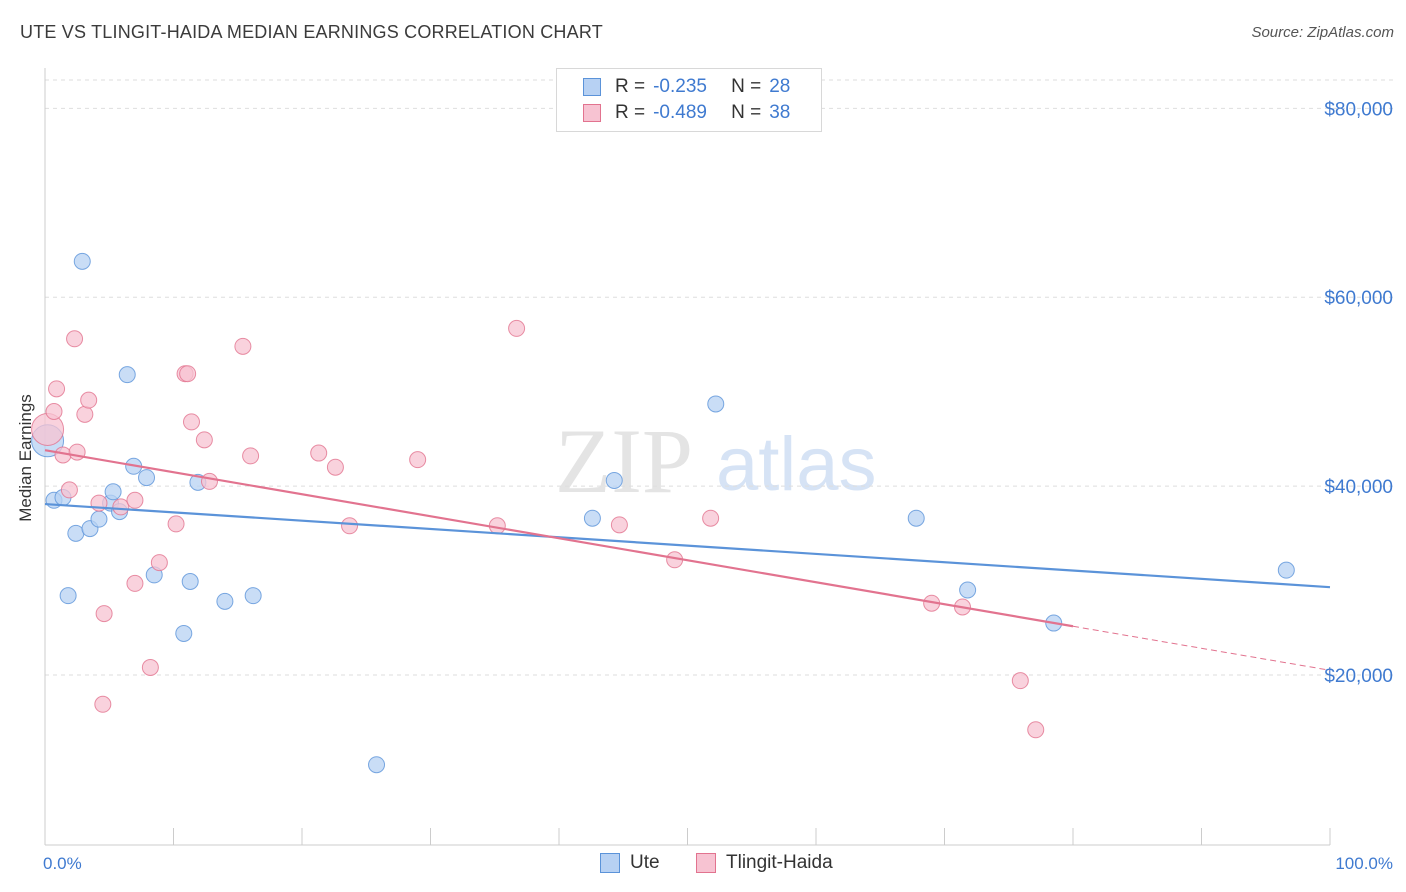  Describe the element at coordinates (592, 113) in the screenshot. I see `legend-swatch-tlingit-haida` at that location.